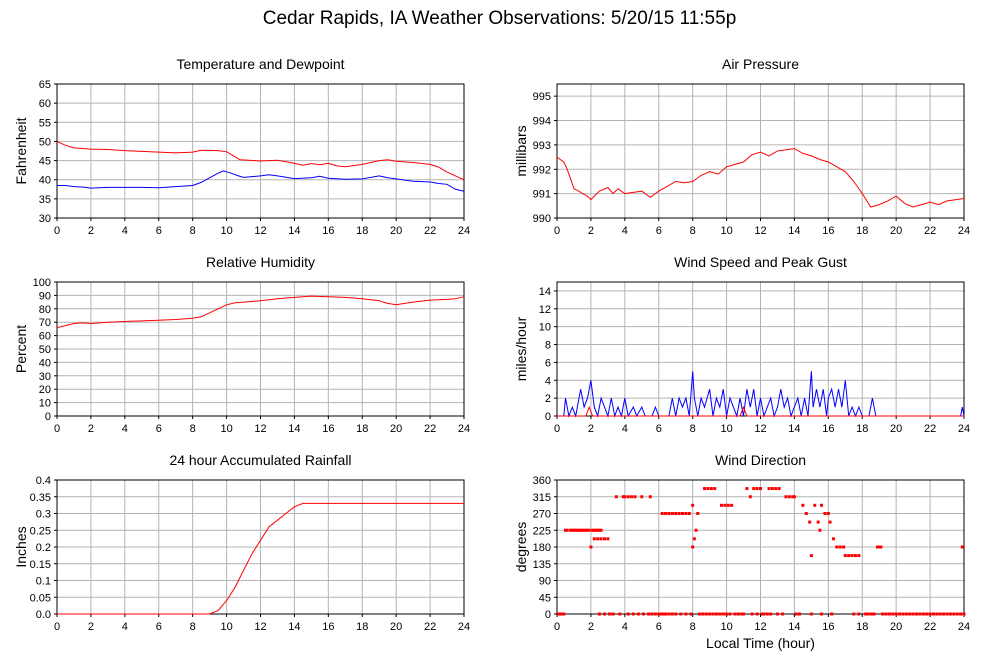  Describe the element at coordinates (545, 292) in the screenshot. I see `y-tick-label: 14` at that location.